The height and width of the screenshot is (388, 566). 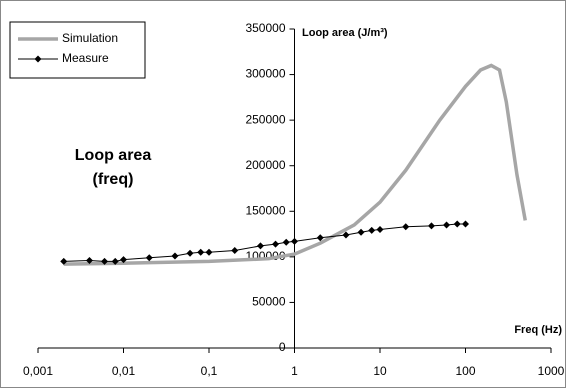 What do you see at coordinates (113, 179) in the screenshot?
I see `annotation: (freq)` at bounding box center [113, 179].